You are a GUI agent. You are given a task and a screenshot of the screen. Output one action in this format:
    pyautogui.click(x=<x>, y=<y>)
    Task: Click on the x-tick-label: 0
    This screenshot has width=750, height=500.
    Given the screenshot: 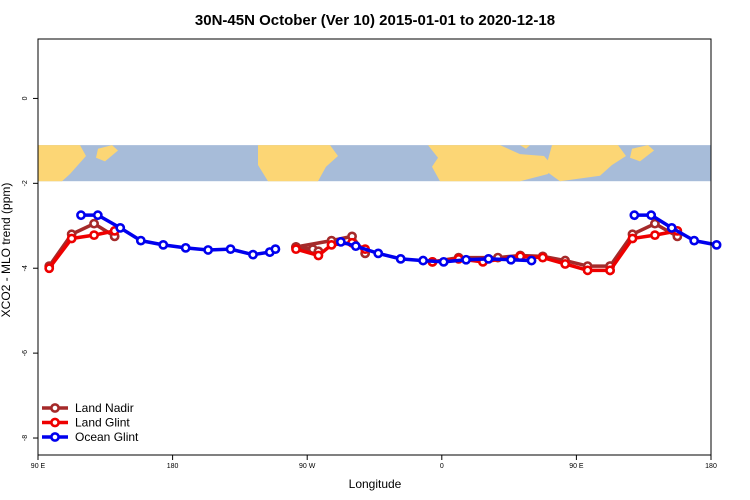 What is the action you would take?
    pyautogui.click(x=442, y=466)
    